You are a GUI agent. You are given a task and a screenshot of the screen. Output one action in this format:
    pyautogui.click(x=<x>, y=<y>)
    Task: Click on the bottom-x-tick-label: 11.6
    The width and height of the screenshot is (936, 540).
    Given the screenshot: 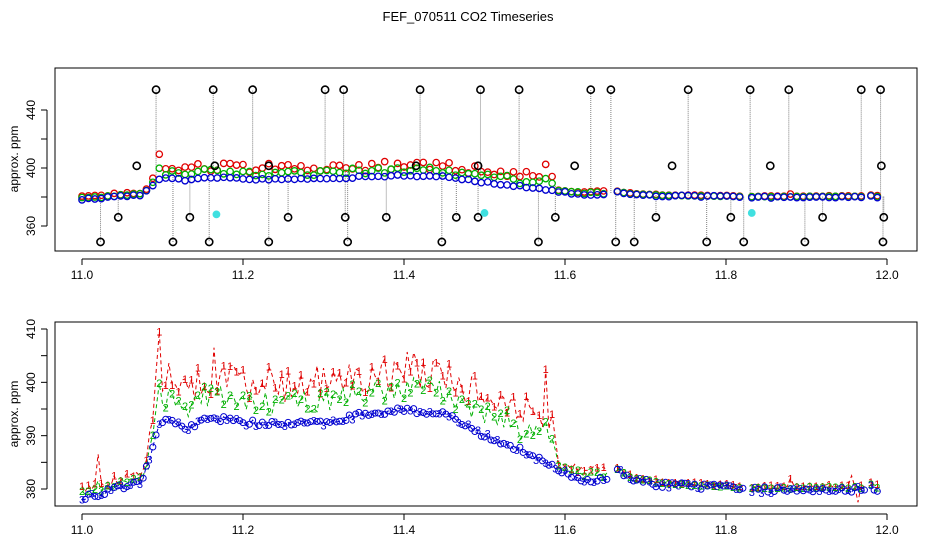 What is the action you would take?
    pyautogui.click(x=565, y=530)
    